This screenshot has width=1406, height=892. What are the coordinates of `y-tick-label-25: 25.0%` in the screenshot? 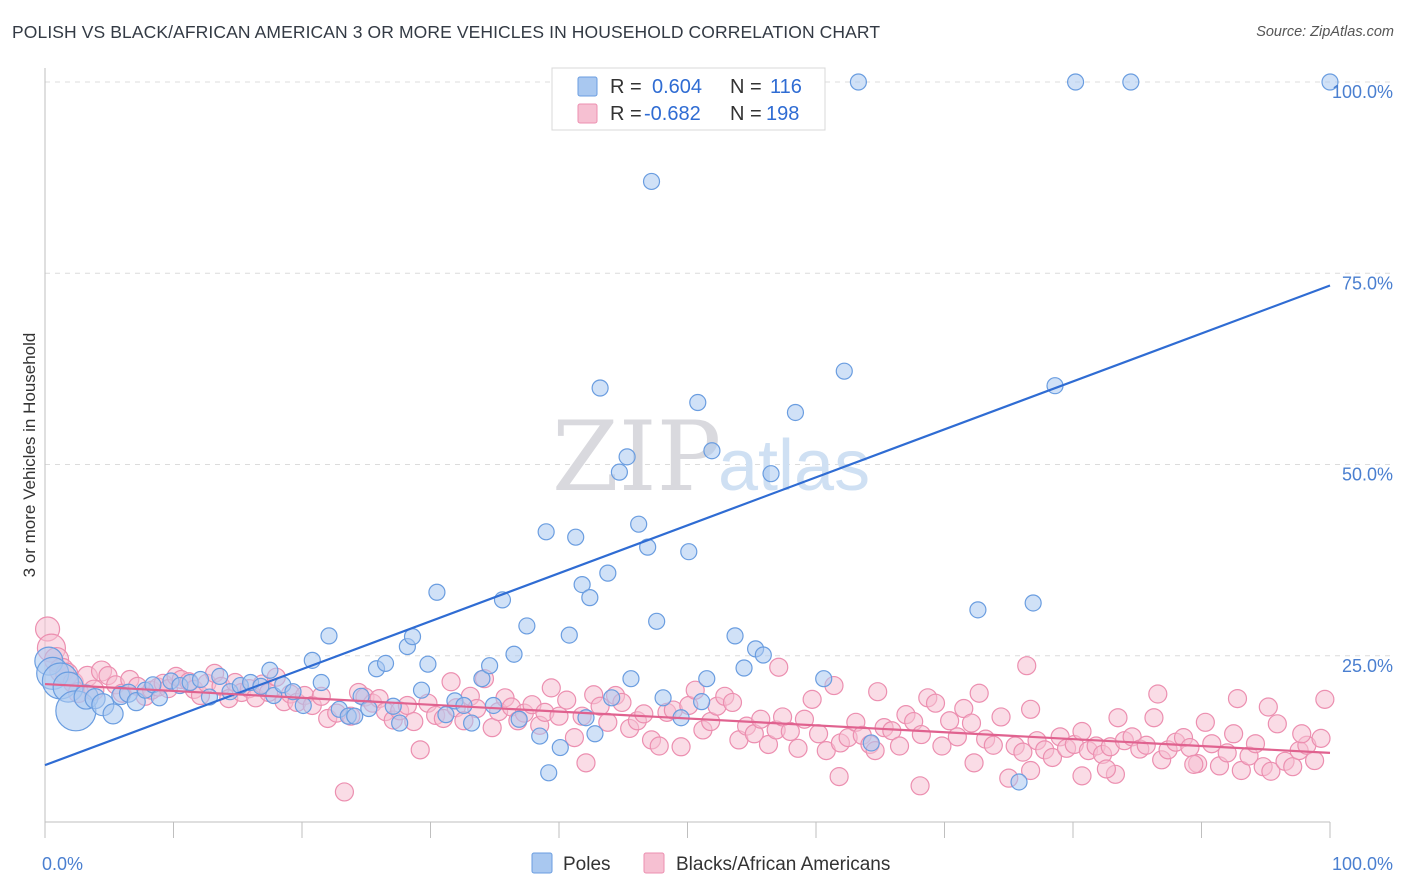 It's located at (1367, 666).